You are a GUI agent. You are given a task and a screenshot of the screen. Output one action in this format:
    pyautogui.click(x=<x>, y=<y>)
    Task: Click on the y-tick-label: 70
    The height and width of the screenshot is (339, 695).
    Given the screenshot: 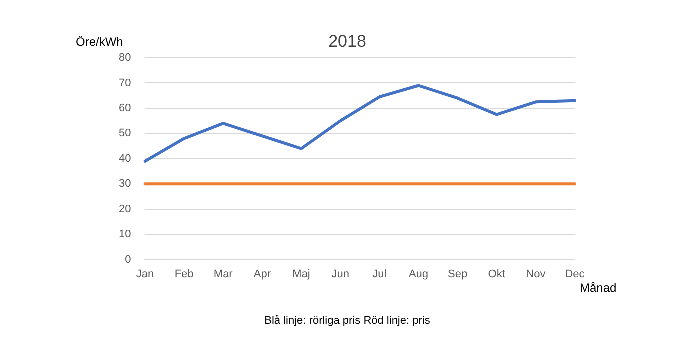 What is the action you would take?
    pyautogui.click(x=125, y=83)
    